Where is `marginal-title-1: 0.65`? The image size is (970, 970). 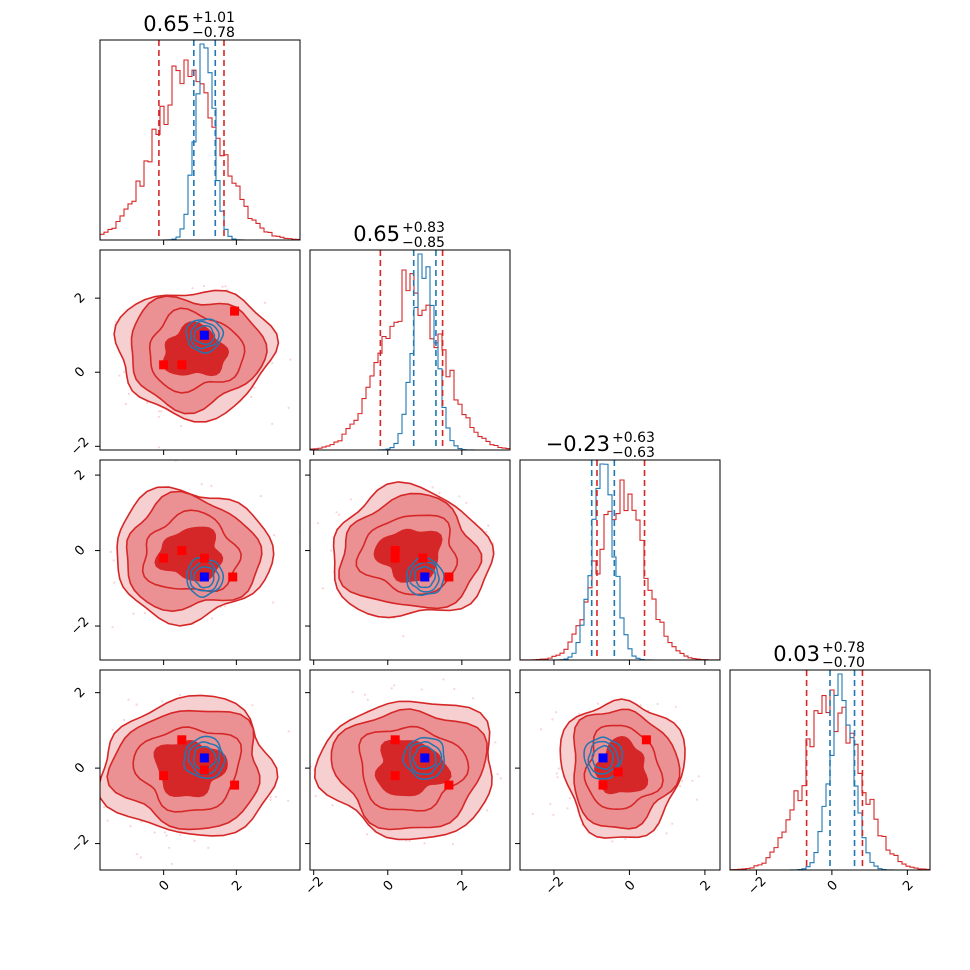 marginal-title-1: 0.65 is located at coordinates (166, 24).